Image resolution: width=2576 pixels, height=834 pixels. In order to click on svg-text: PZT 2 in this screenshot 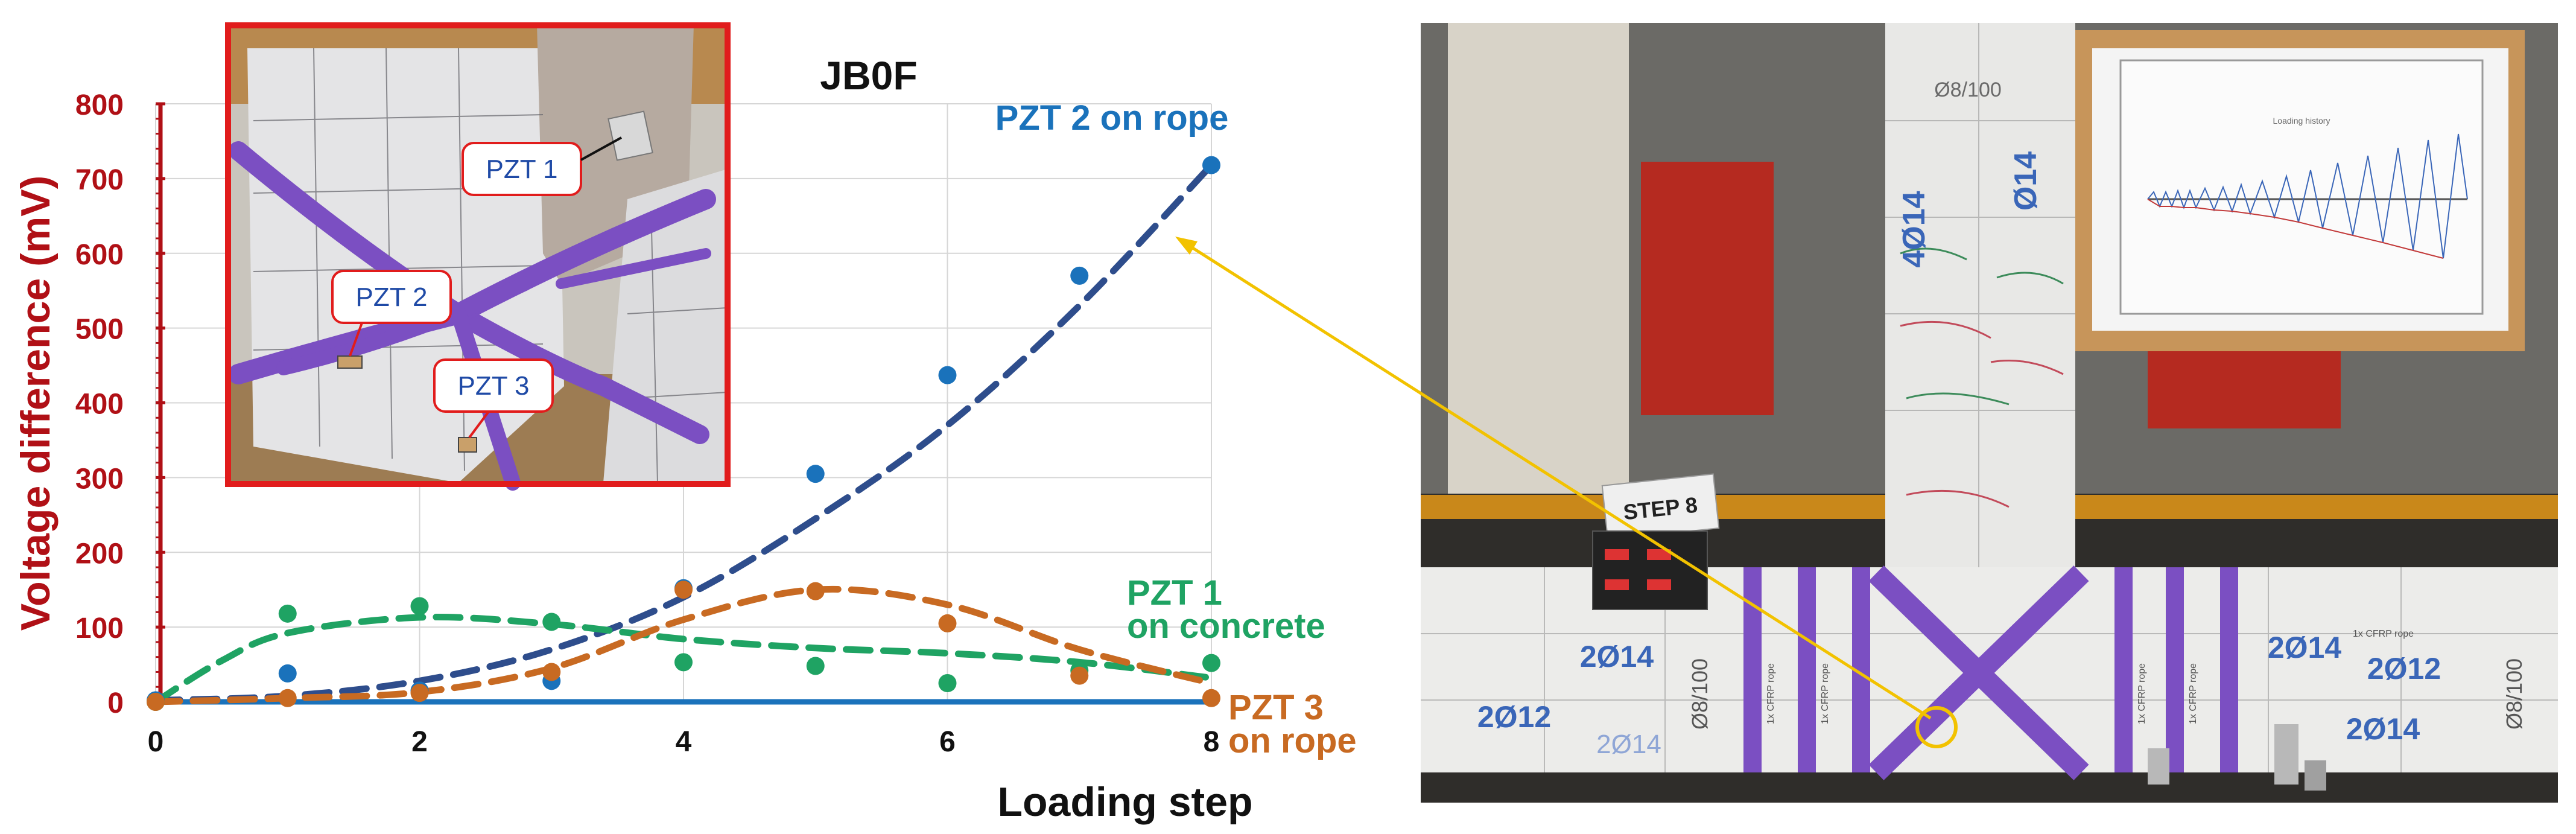, I will do `click(391, 297)`.